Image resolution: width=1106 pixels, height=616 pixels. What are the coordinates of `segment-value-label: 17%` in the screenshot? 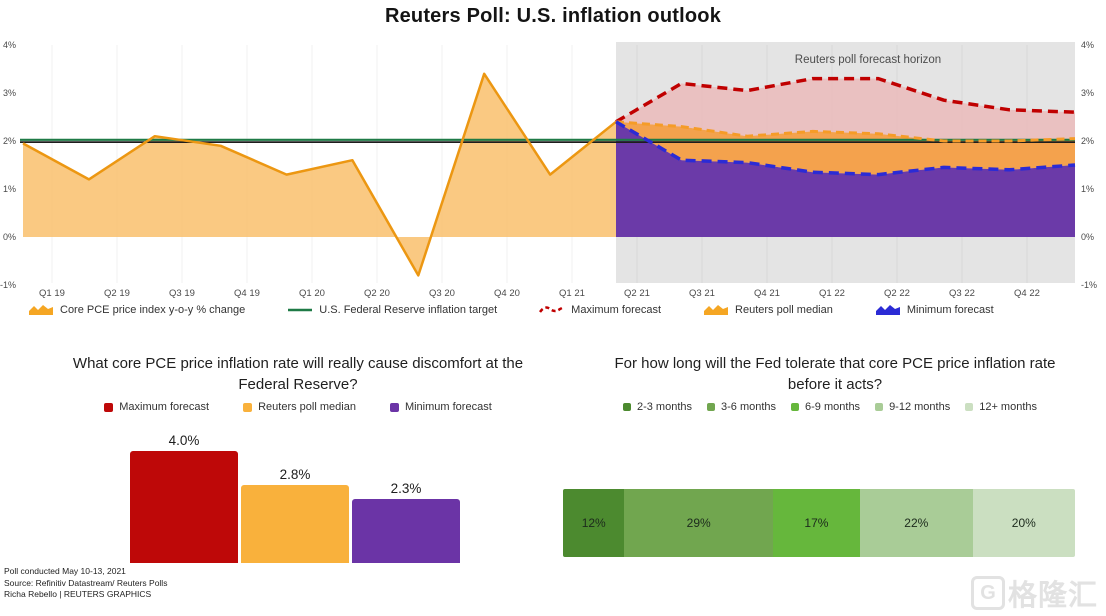 It's located at (816, 523).